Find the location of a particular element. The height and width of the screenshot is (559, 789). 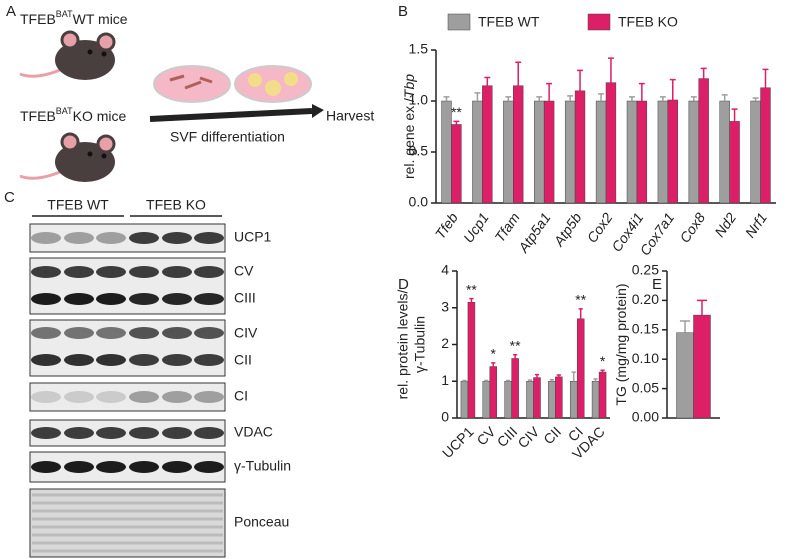

y-tick-label: 0.00 is located at coordinates (645, 417).